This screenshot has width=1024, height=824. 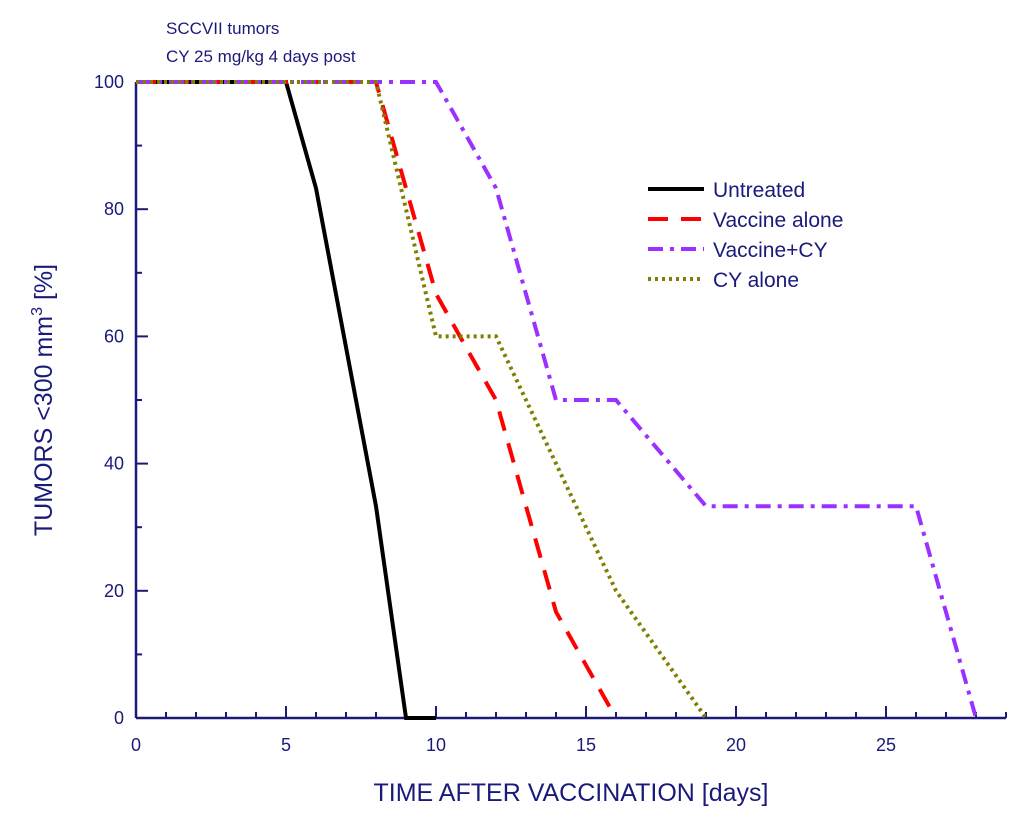 I want to click on x-tick-label: 25, so click(x=886, y=745).